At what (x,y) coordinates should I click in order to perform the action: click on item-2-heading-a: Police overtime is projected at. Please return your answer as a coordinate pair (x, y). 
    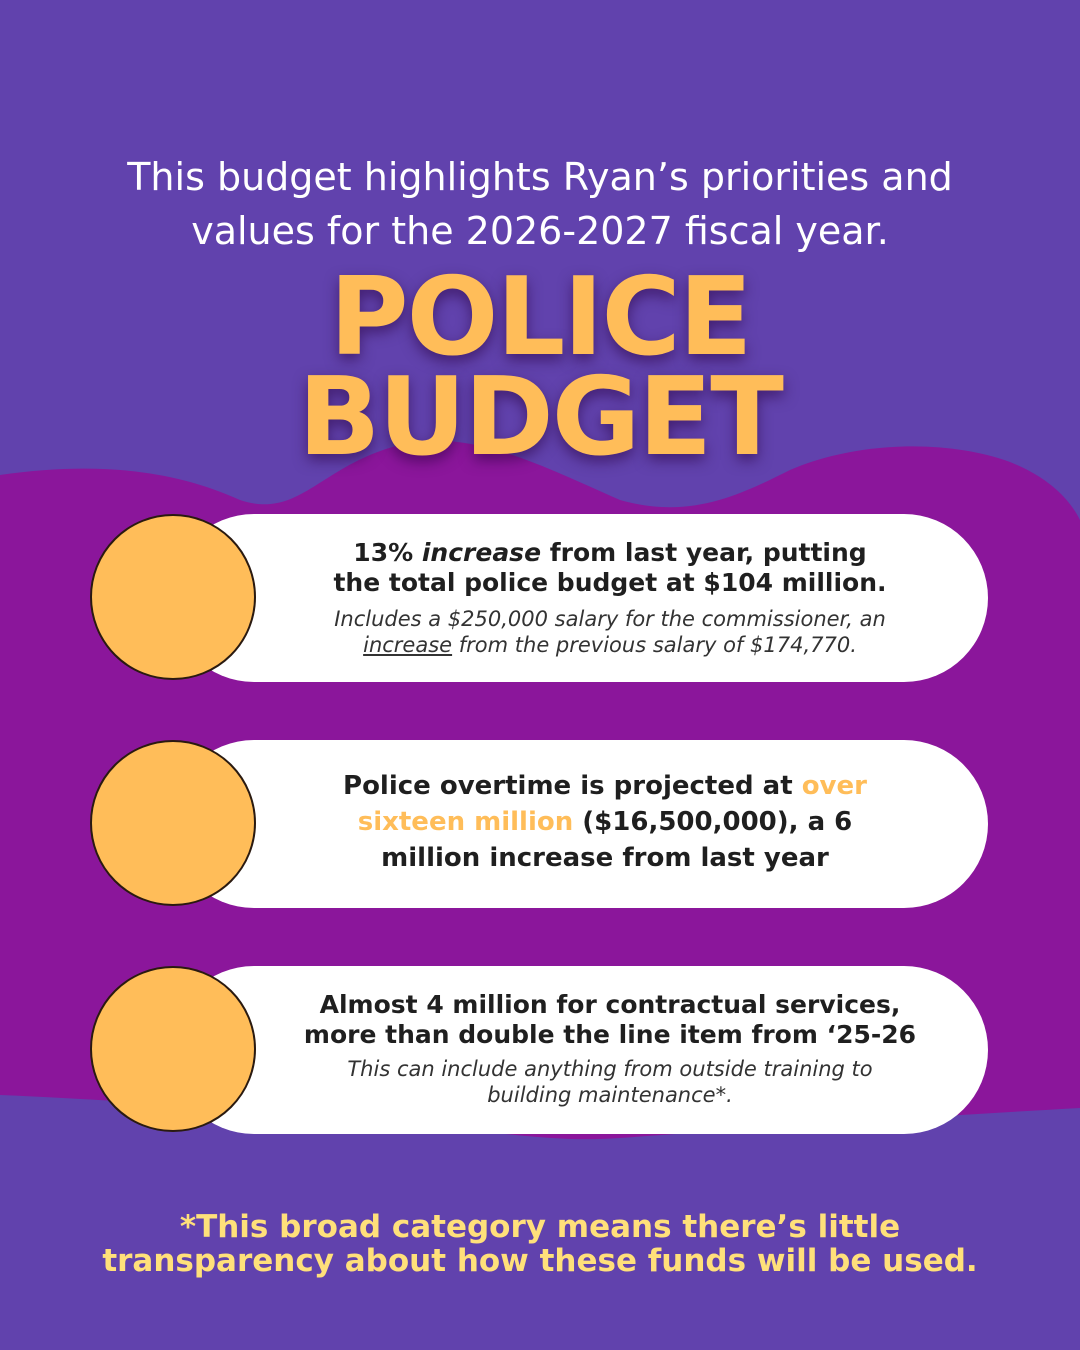
    Looking at the image, I should click on (572, 786).